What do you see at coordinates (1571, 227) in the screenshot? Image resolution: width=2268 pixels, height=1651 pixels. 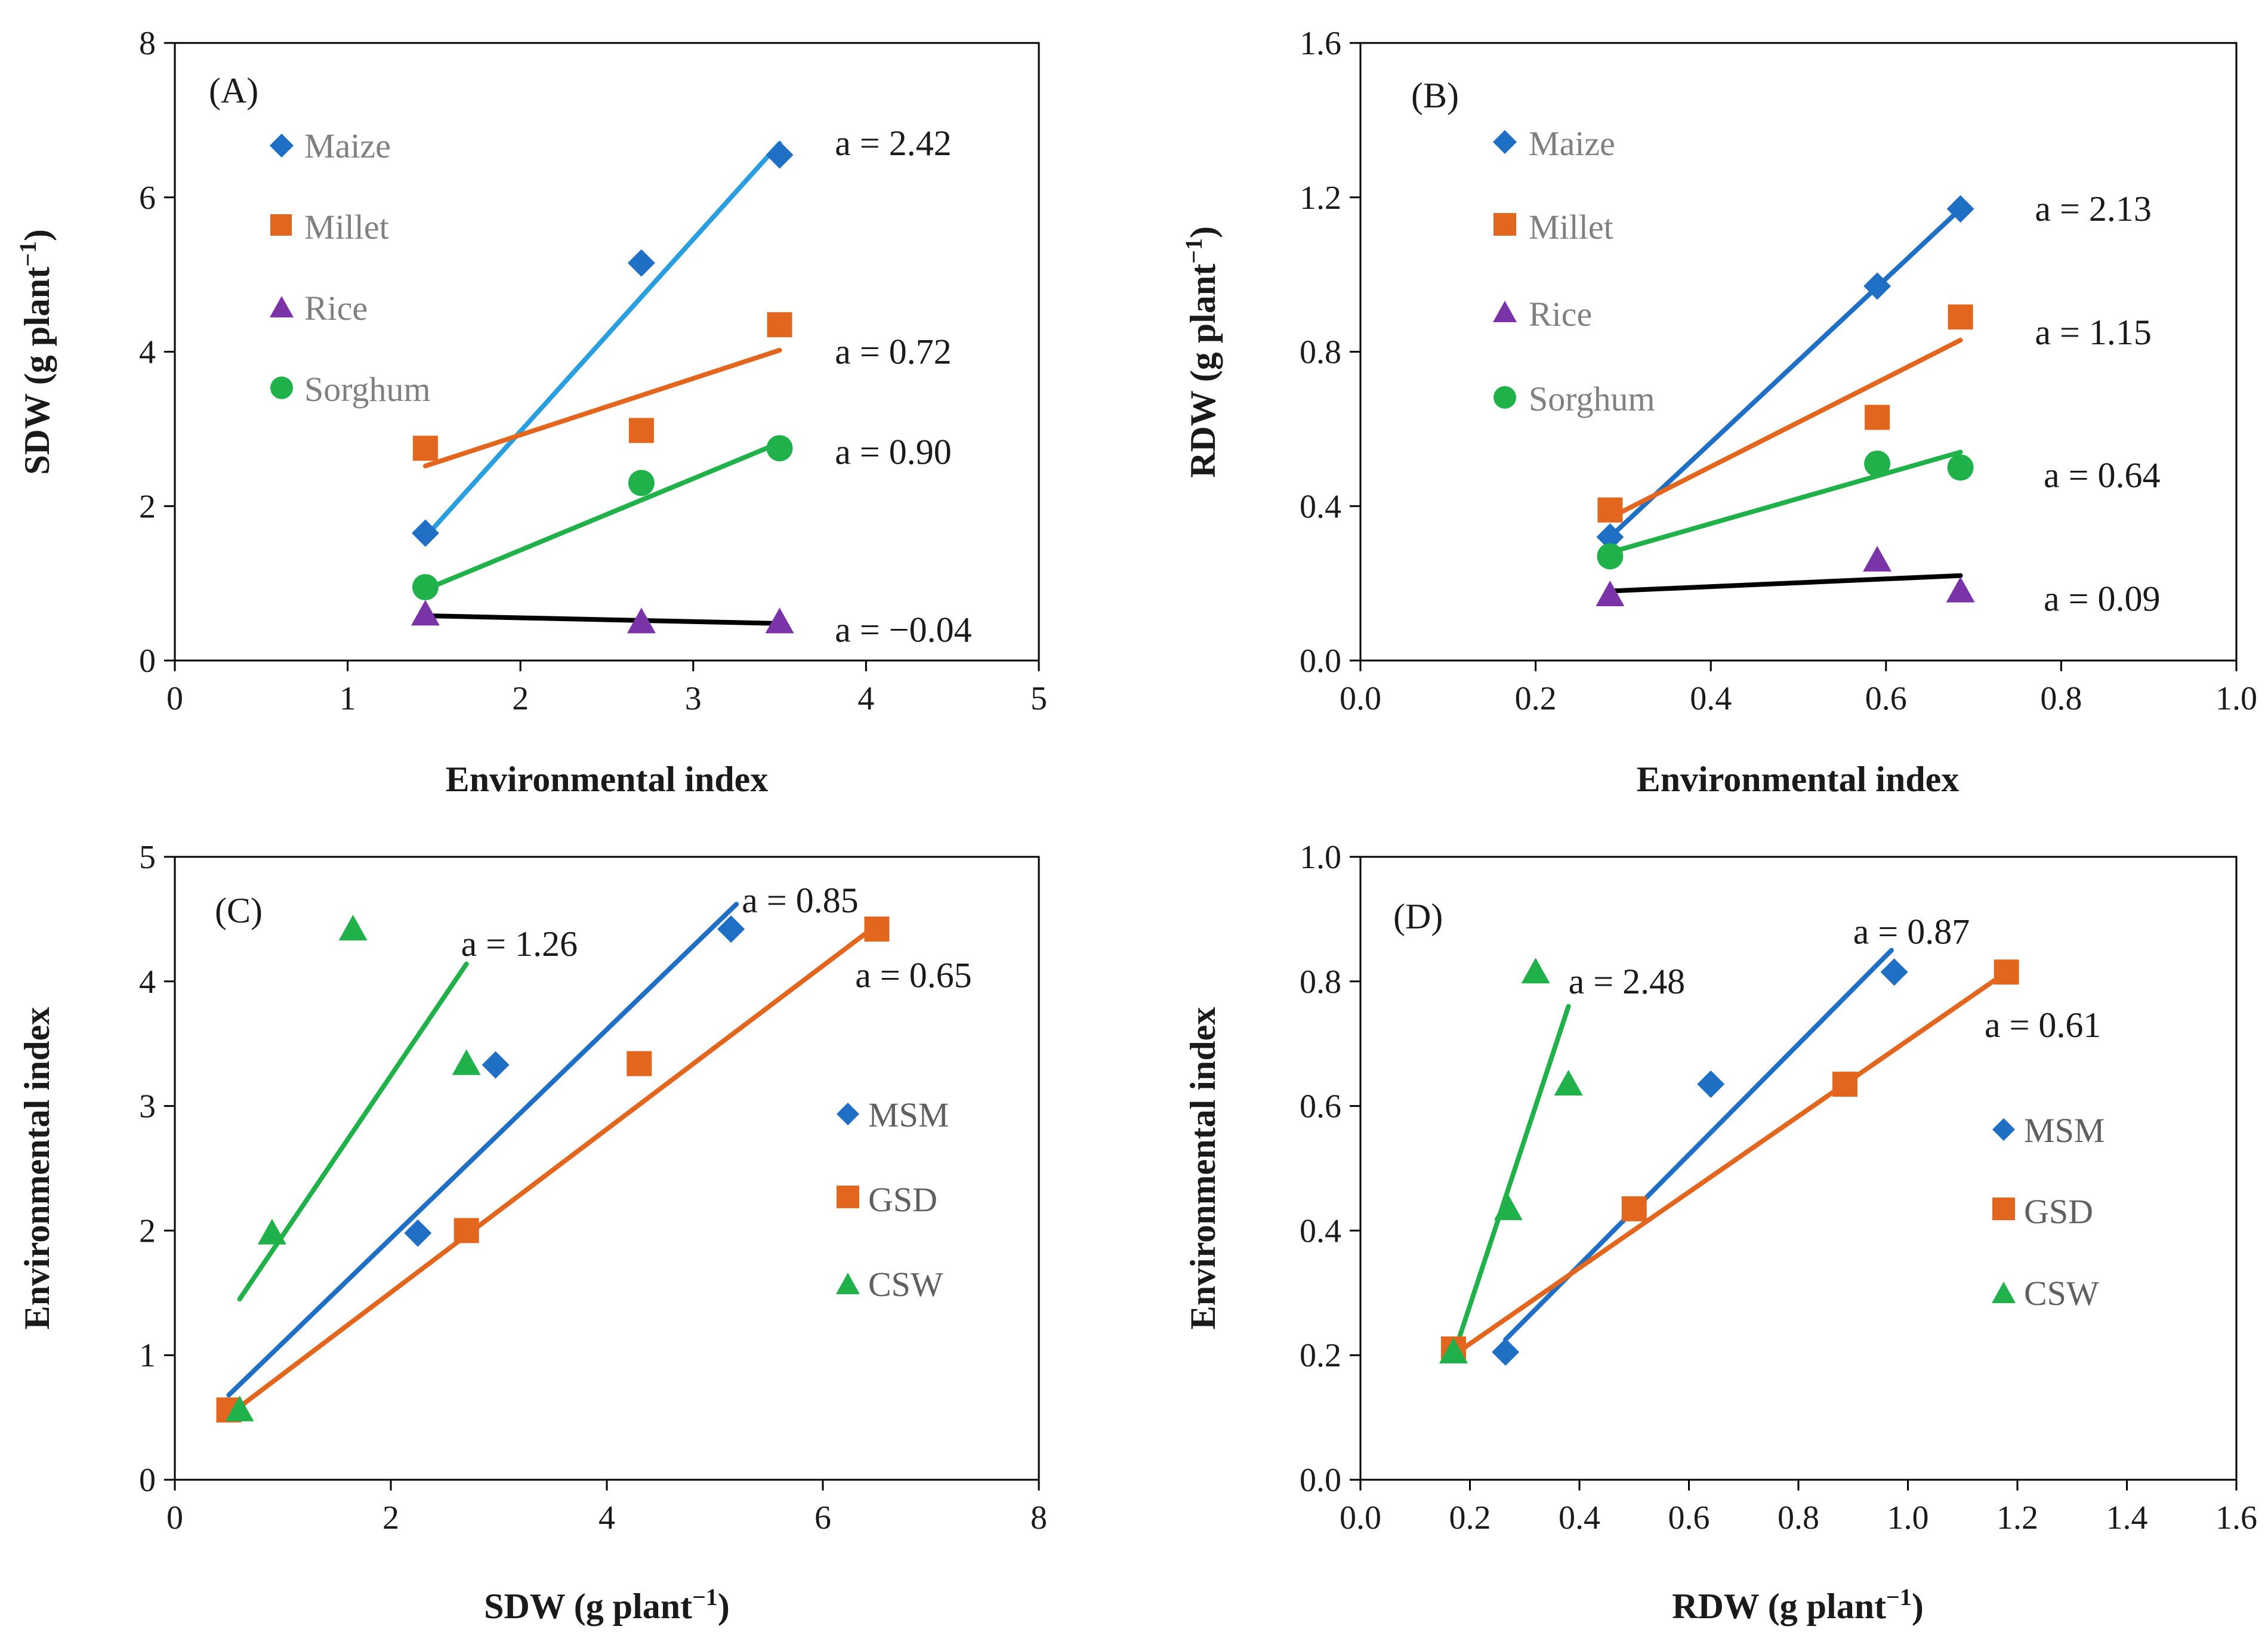 I see `legend-label: Millet` at bounding box center [1571, 227].